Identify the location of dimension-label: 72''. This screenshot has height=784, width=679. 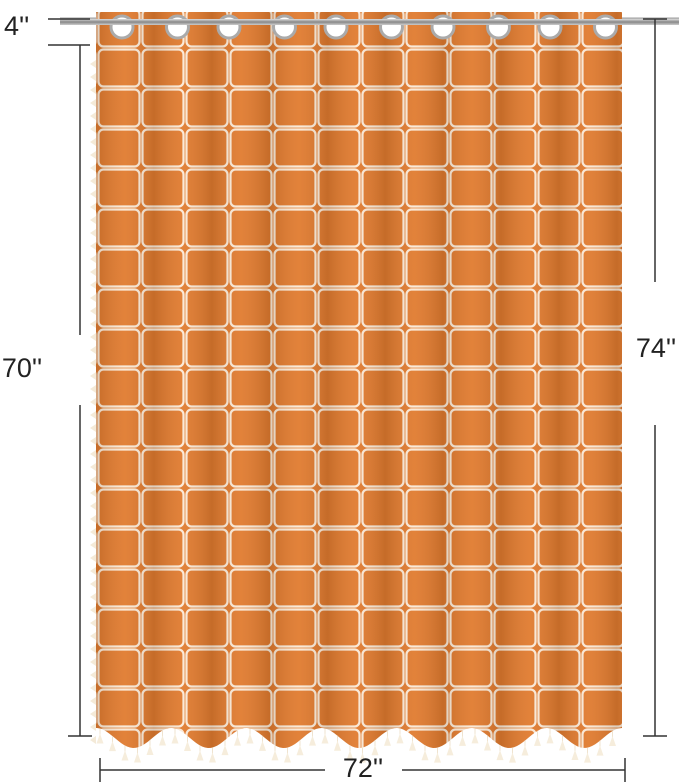
(363, 768).